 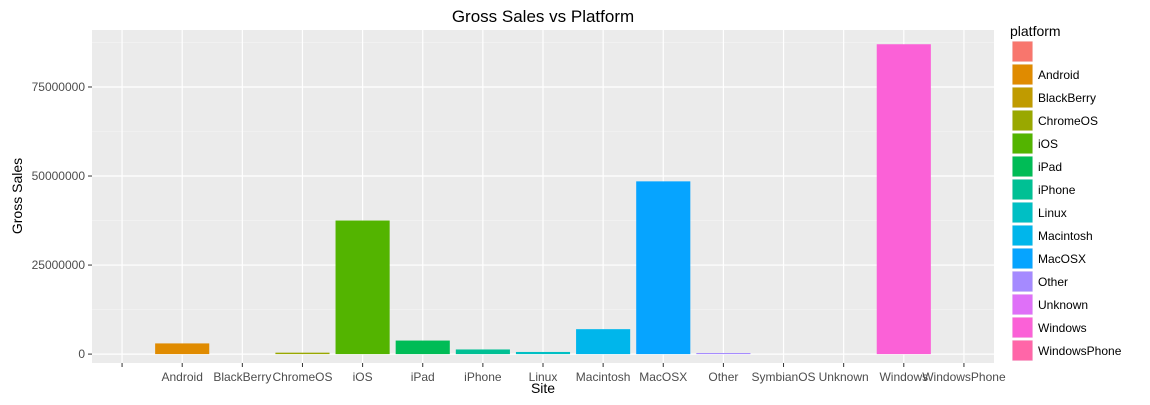 What do you see at coordinates (1050, 167) in the screenshot?
I see `legend-label: iPad` at bounding box center [1050, 167].